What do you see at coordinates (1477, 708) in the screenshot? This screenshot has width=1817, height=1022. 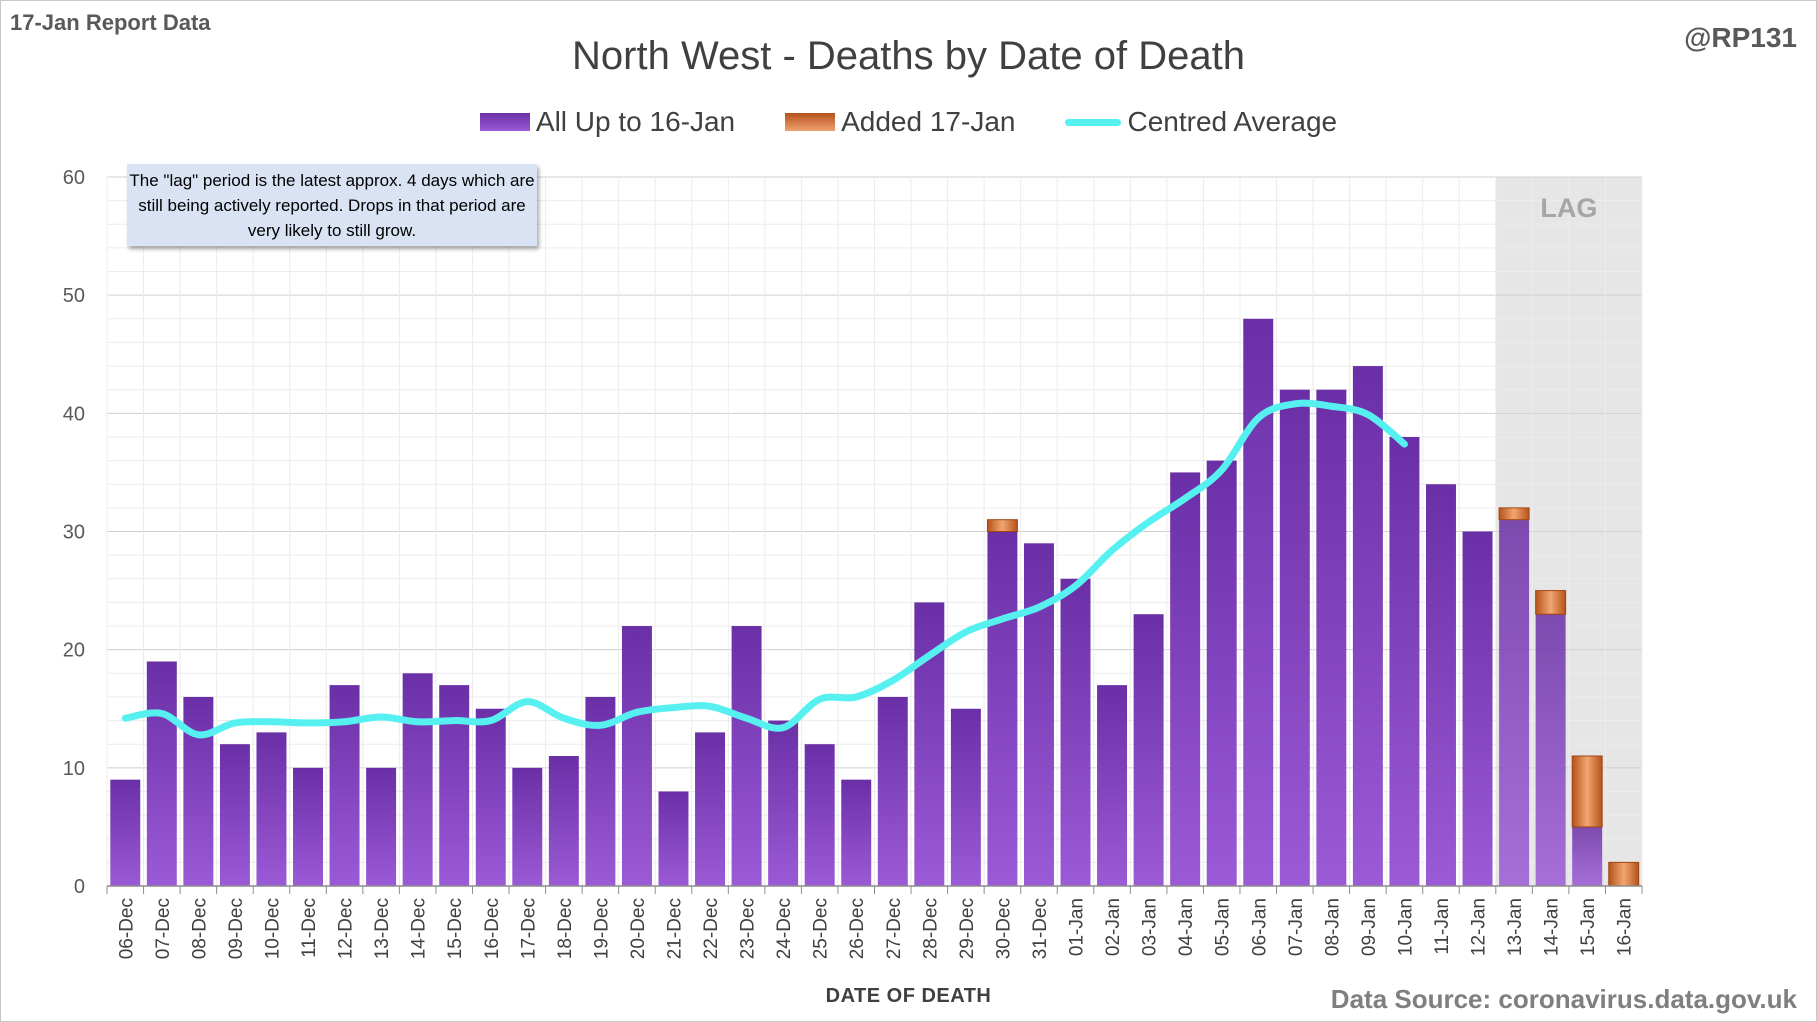 I see `bar-all-12-Jan` at bounding box center [1477, 708].